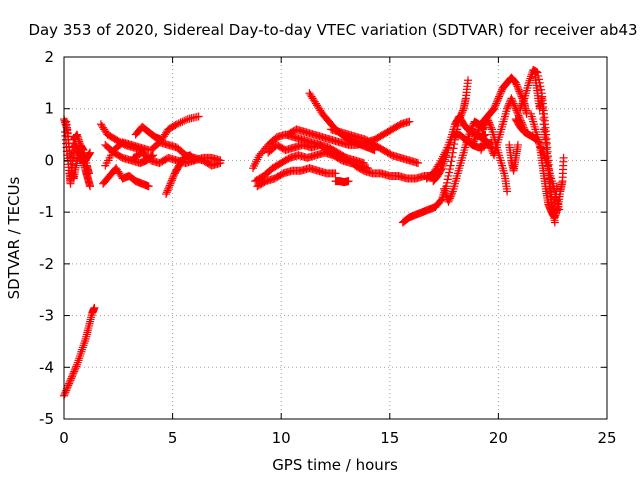  What do you see at coordinates (606, 438) in the screenshot?
I see `x-tick-label: 25` at bounding box center [606, 438].